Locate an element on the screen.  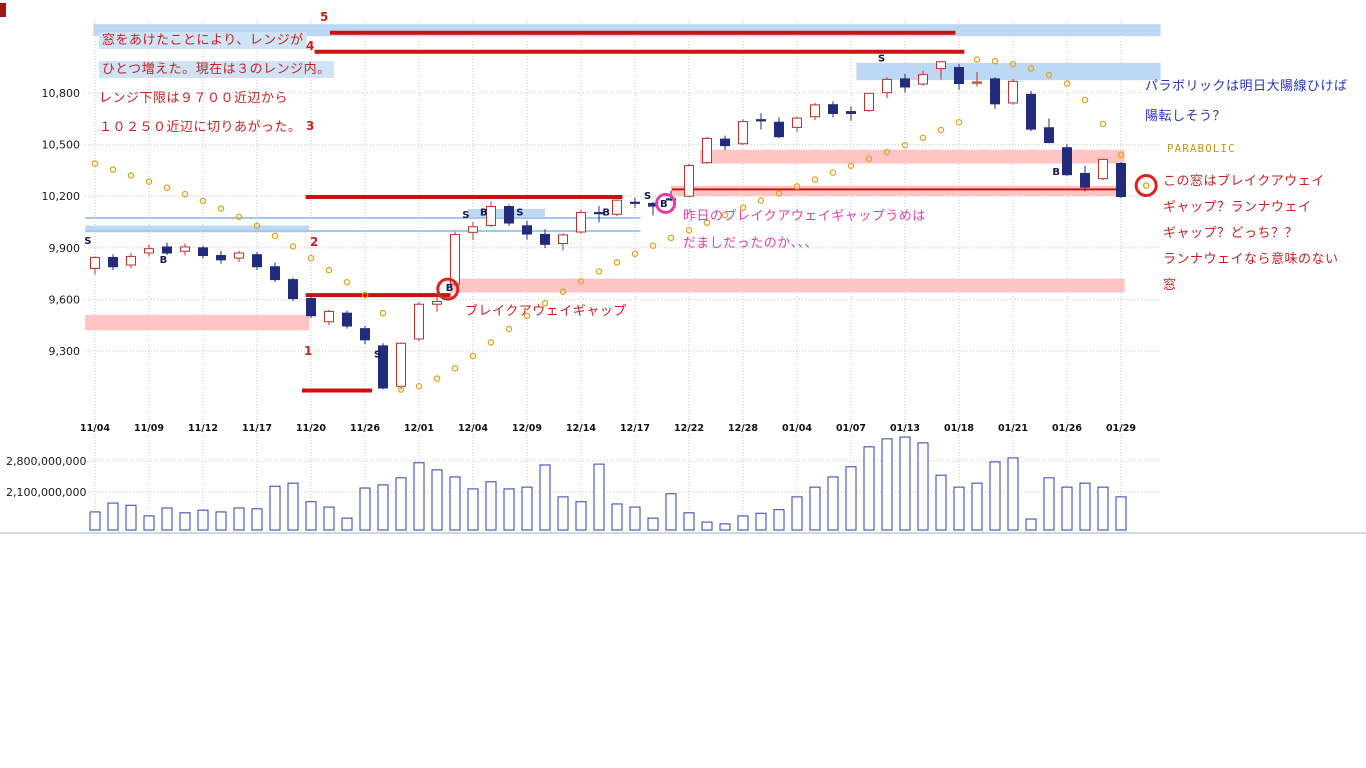
gap-question-line-4: ランナウェイなら意味のない is located at coordinates (1251, 259).